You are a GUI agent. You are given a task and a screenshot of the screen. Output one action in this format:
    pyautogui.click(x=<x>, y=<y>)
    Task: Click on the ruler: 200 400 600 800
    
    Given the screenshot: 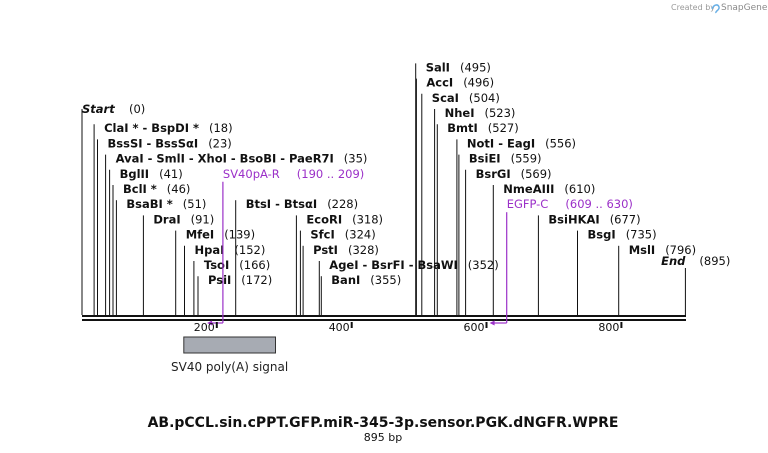 What is the action you would take?
    pyautogui.click(x=408, y=327)
    